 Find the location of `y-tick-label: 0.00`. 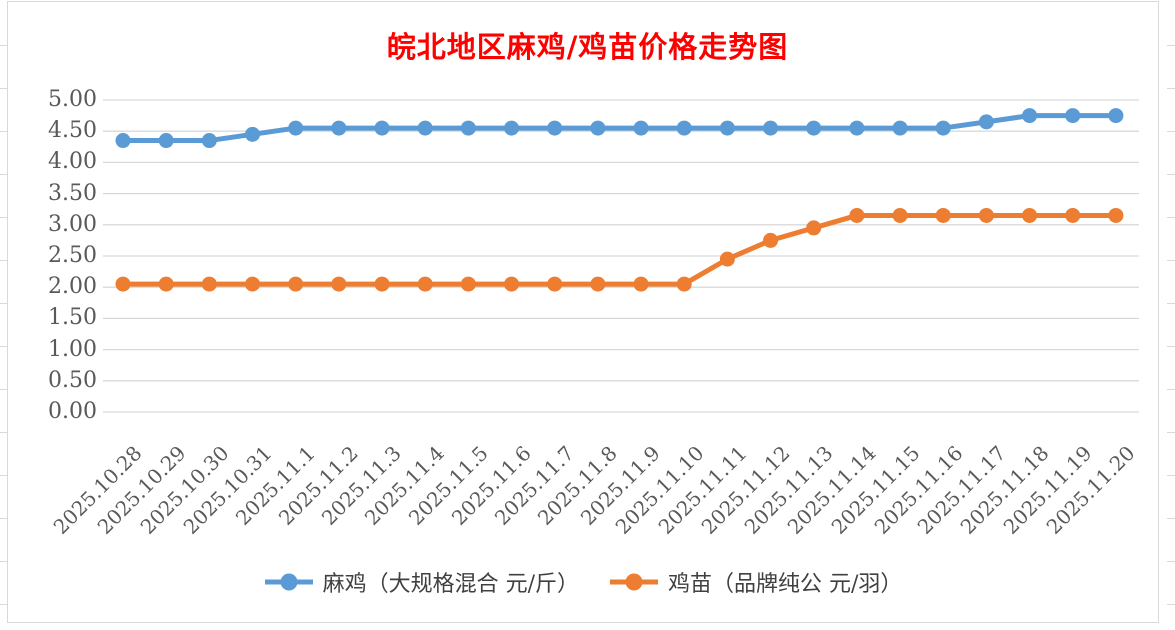

y-tick-label: 0.00 is located at coordinates (72, 411).